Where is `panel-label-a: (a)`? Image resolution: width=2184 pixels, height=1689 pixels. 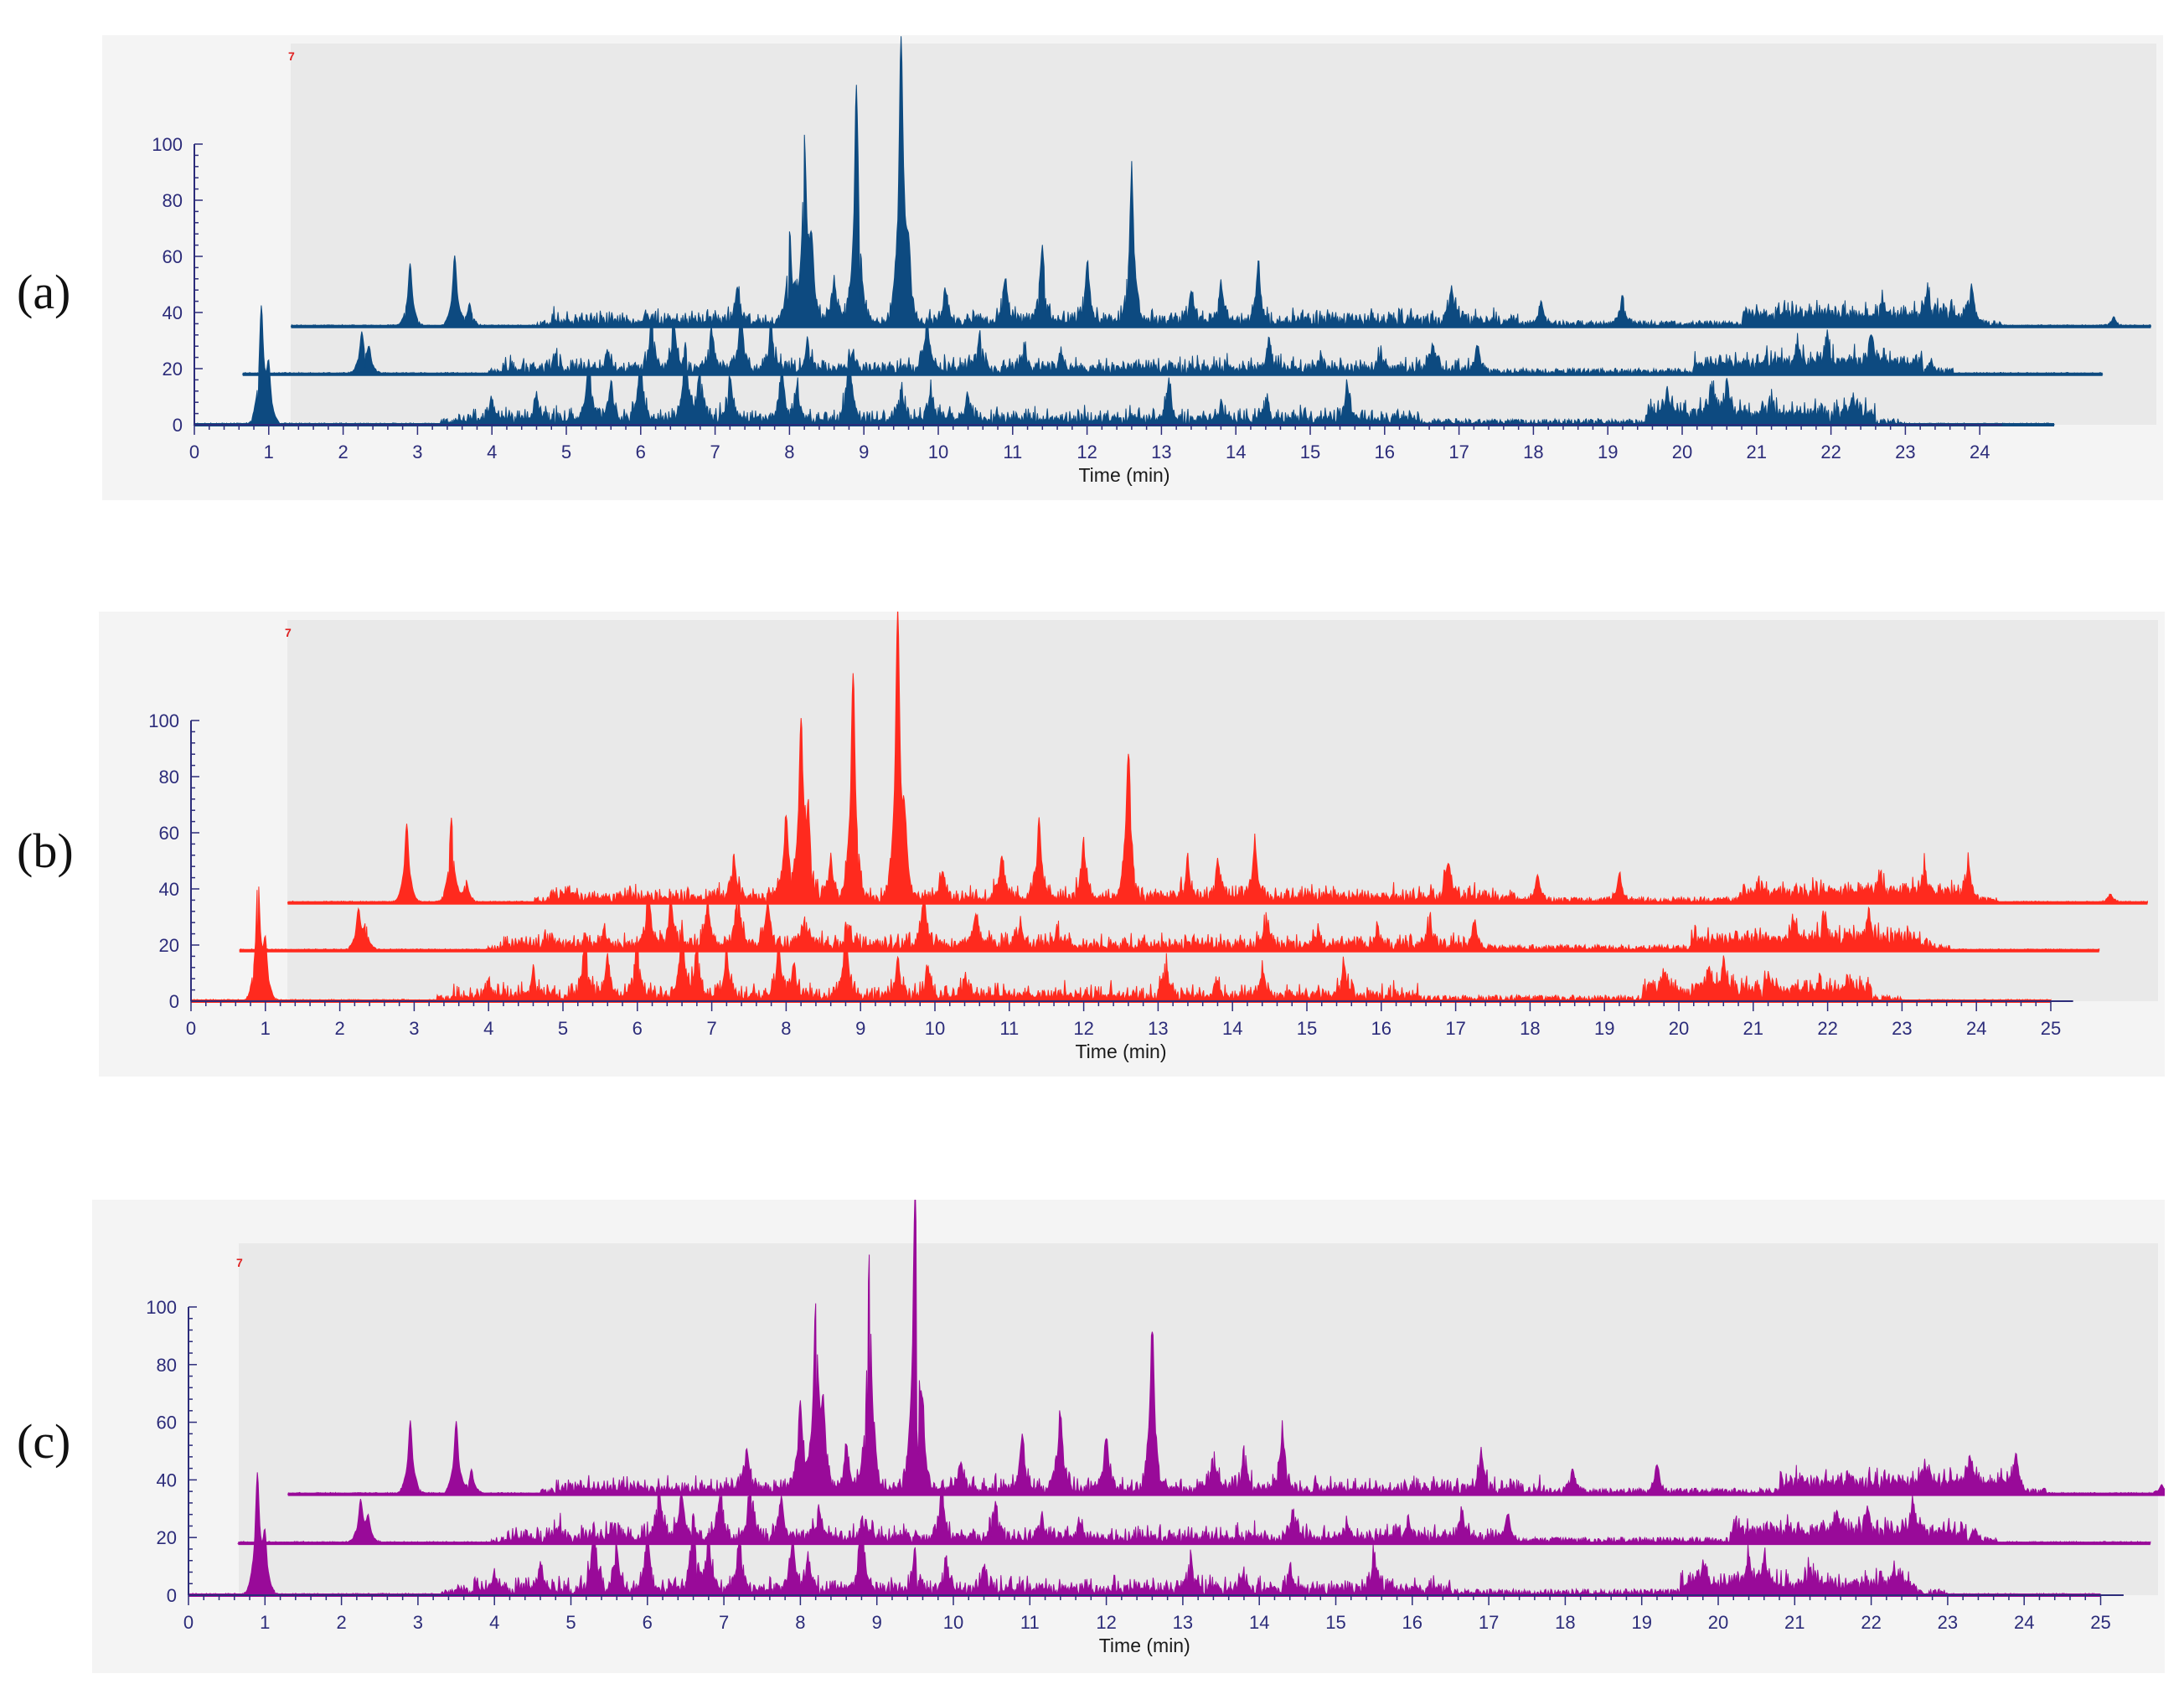 panel-label-a: (a) is located at coordinates (44, 292).